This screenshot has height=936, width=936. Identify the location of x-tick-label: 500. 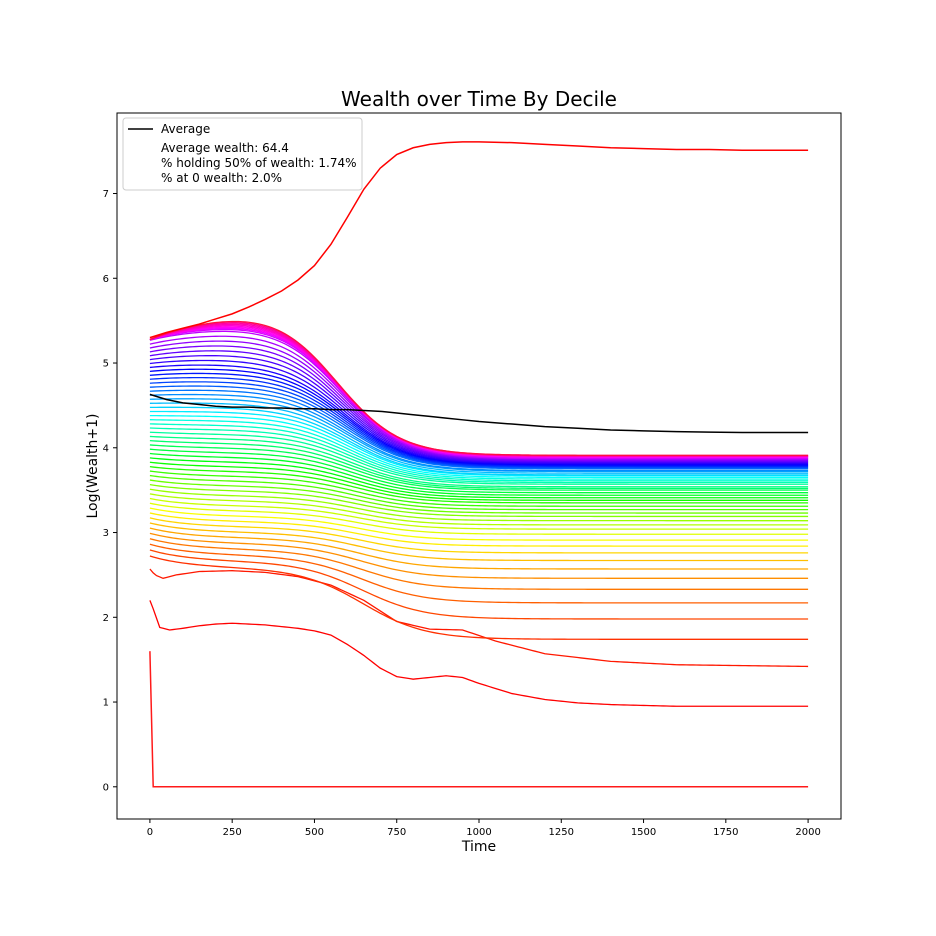
(314, 832).